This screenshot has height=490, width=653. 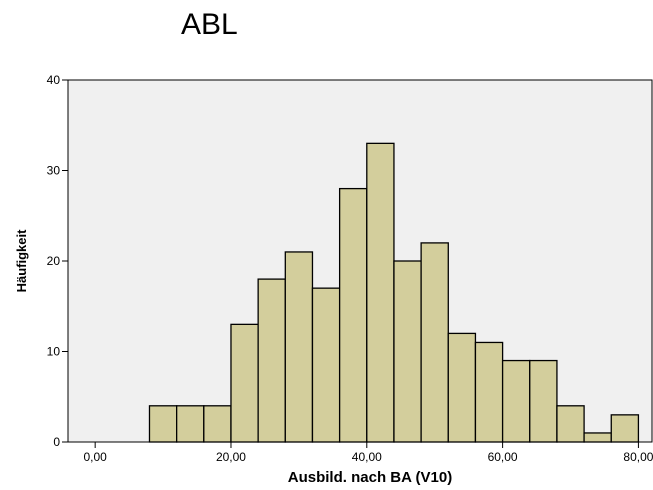 I want to click on y-tick-label: 40, so click(x=54, y=80).